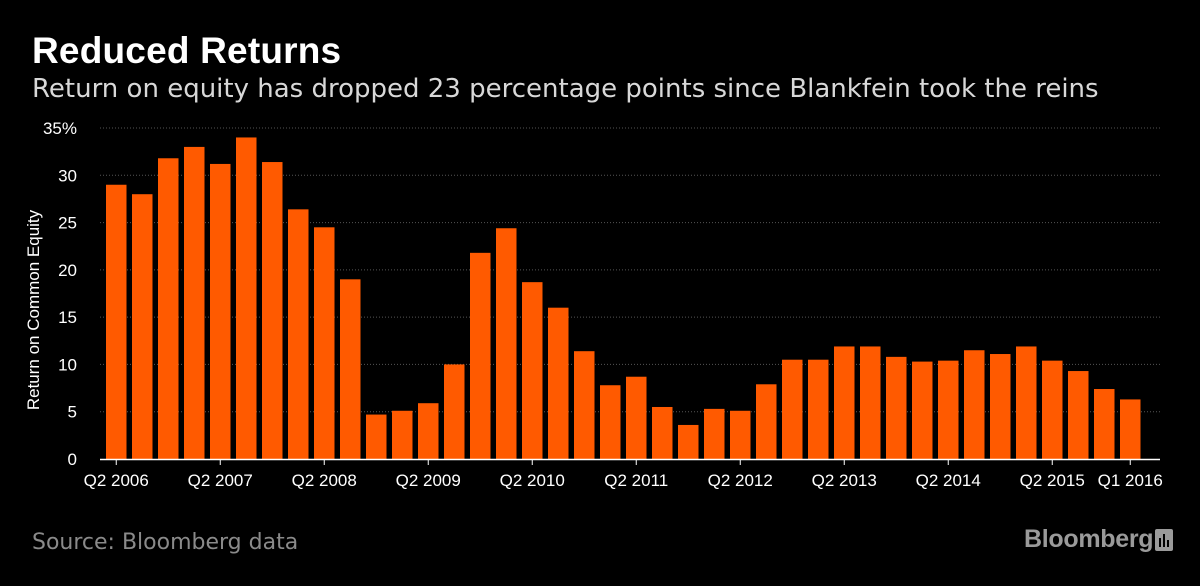  Describe the element at coordinates (67, 317) in the screenshot. I see `y-tick-label: 15` at that location.